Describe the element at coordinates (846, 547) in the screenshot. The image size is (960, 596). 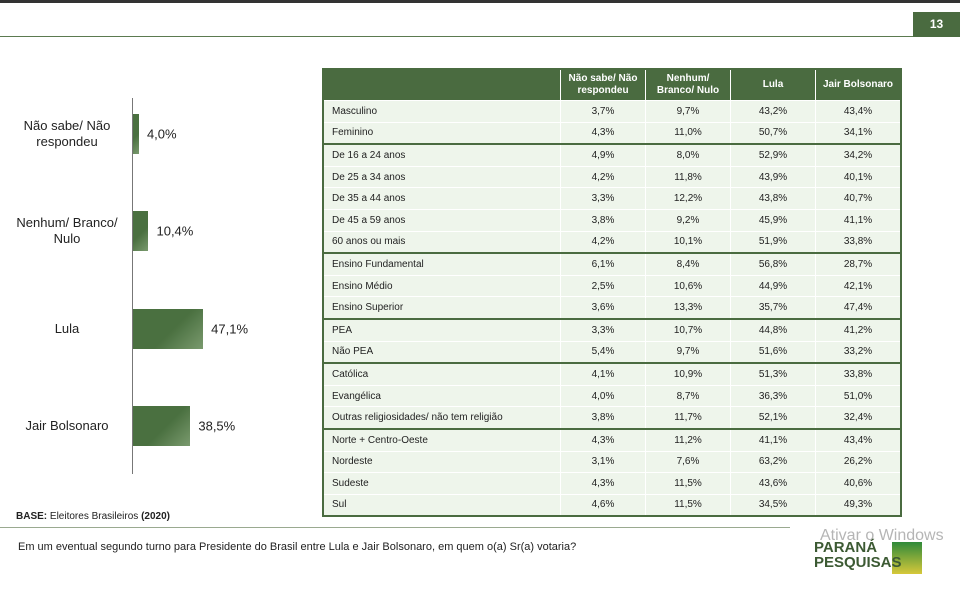
I see `logo-line1: PARANÁ` at that location.